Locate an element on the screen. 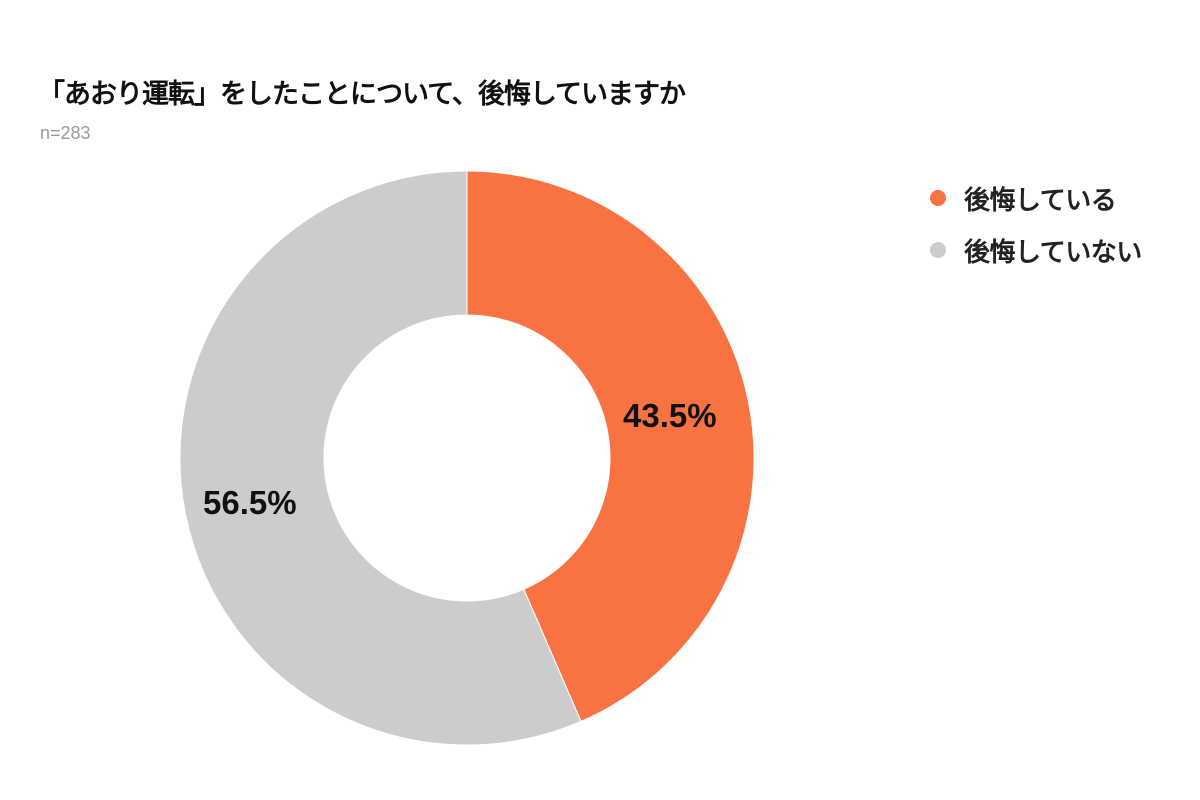 Image resolution: width=1200 pixels, height=800 pixels. data-label-regret: 43.5% is located at coordinates (670, 415).